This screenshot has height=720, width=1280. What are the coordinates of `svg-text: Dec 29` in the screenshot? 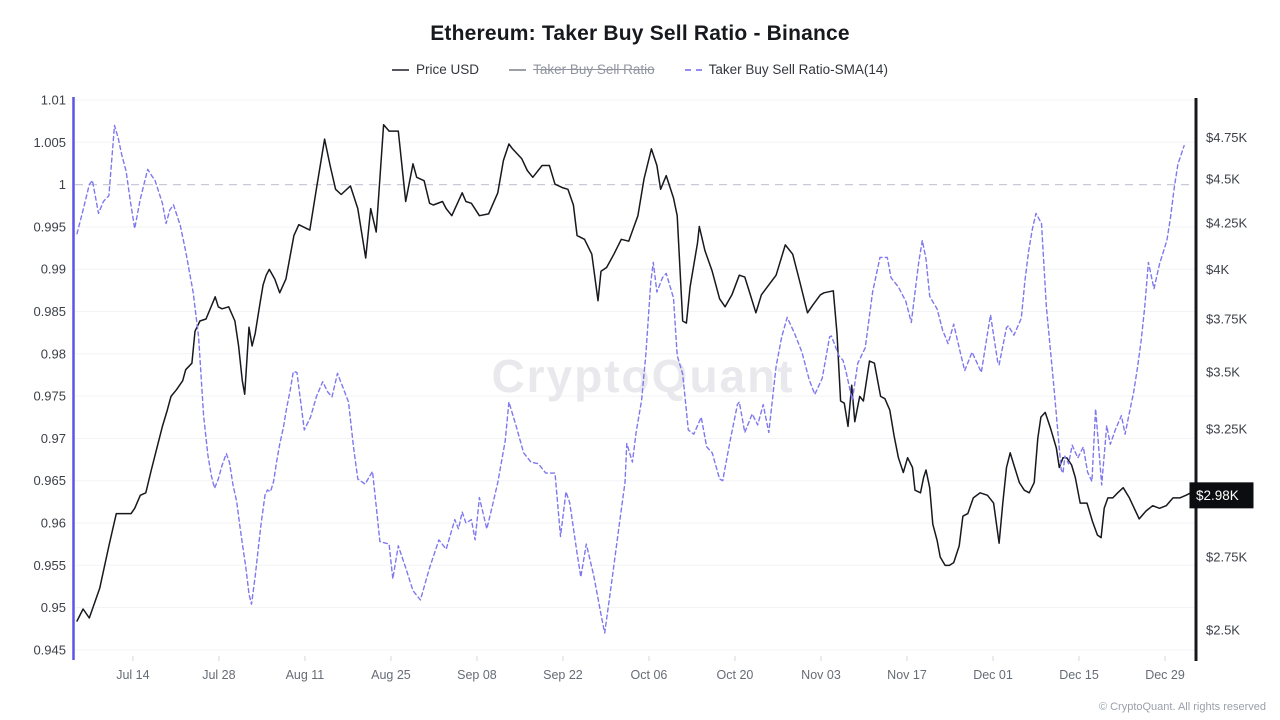 It's located at (1165, 675).